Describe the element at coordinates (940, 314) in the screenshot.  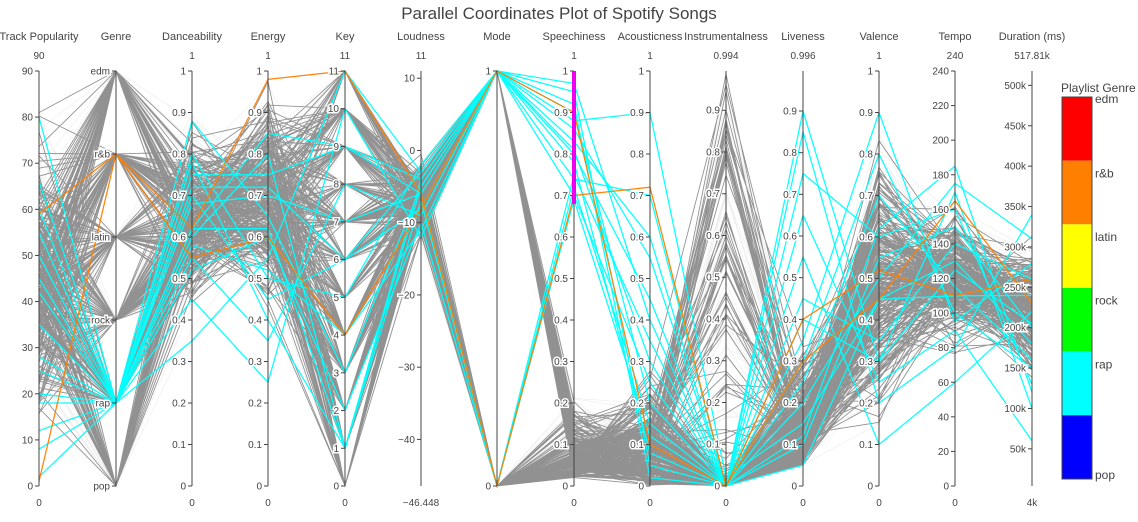
I see `axis-tick-label: 100` at that location.